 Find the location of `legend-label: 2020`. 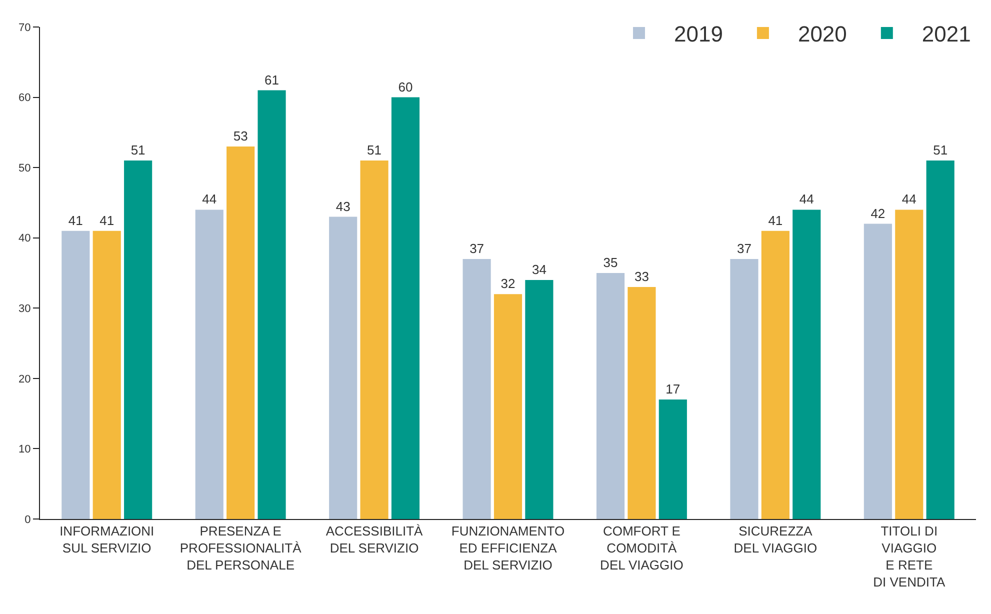

legend-label: 2020 is located at coordinates (822, 34).